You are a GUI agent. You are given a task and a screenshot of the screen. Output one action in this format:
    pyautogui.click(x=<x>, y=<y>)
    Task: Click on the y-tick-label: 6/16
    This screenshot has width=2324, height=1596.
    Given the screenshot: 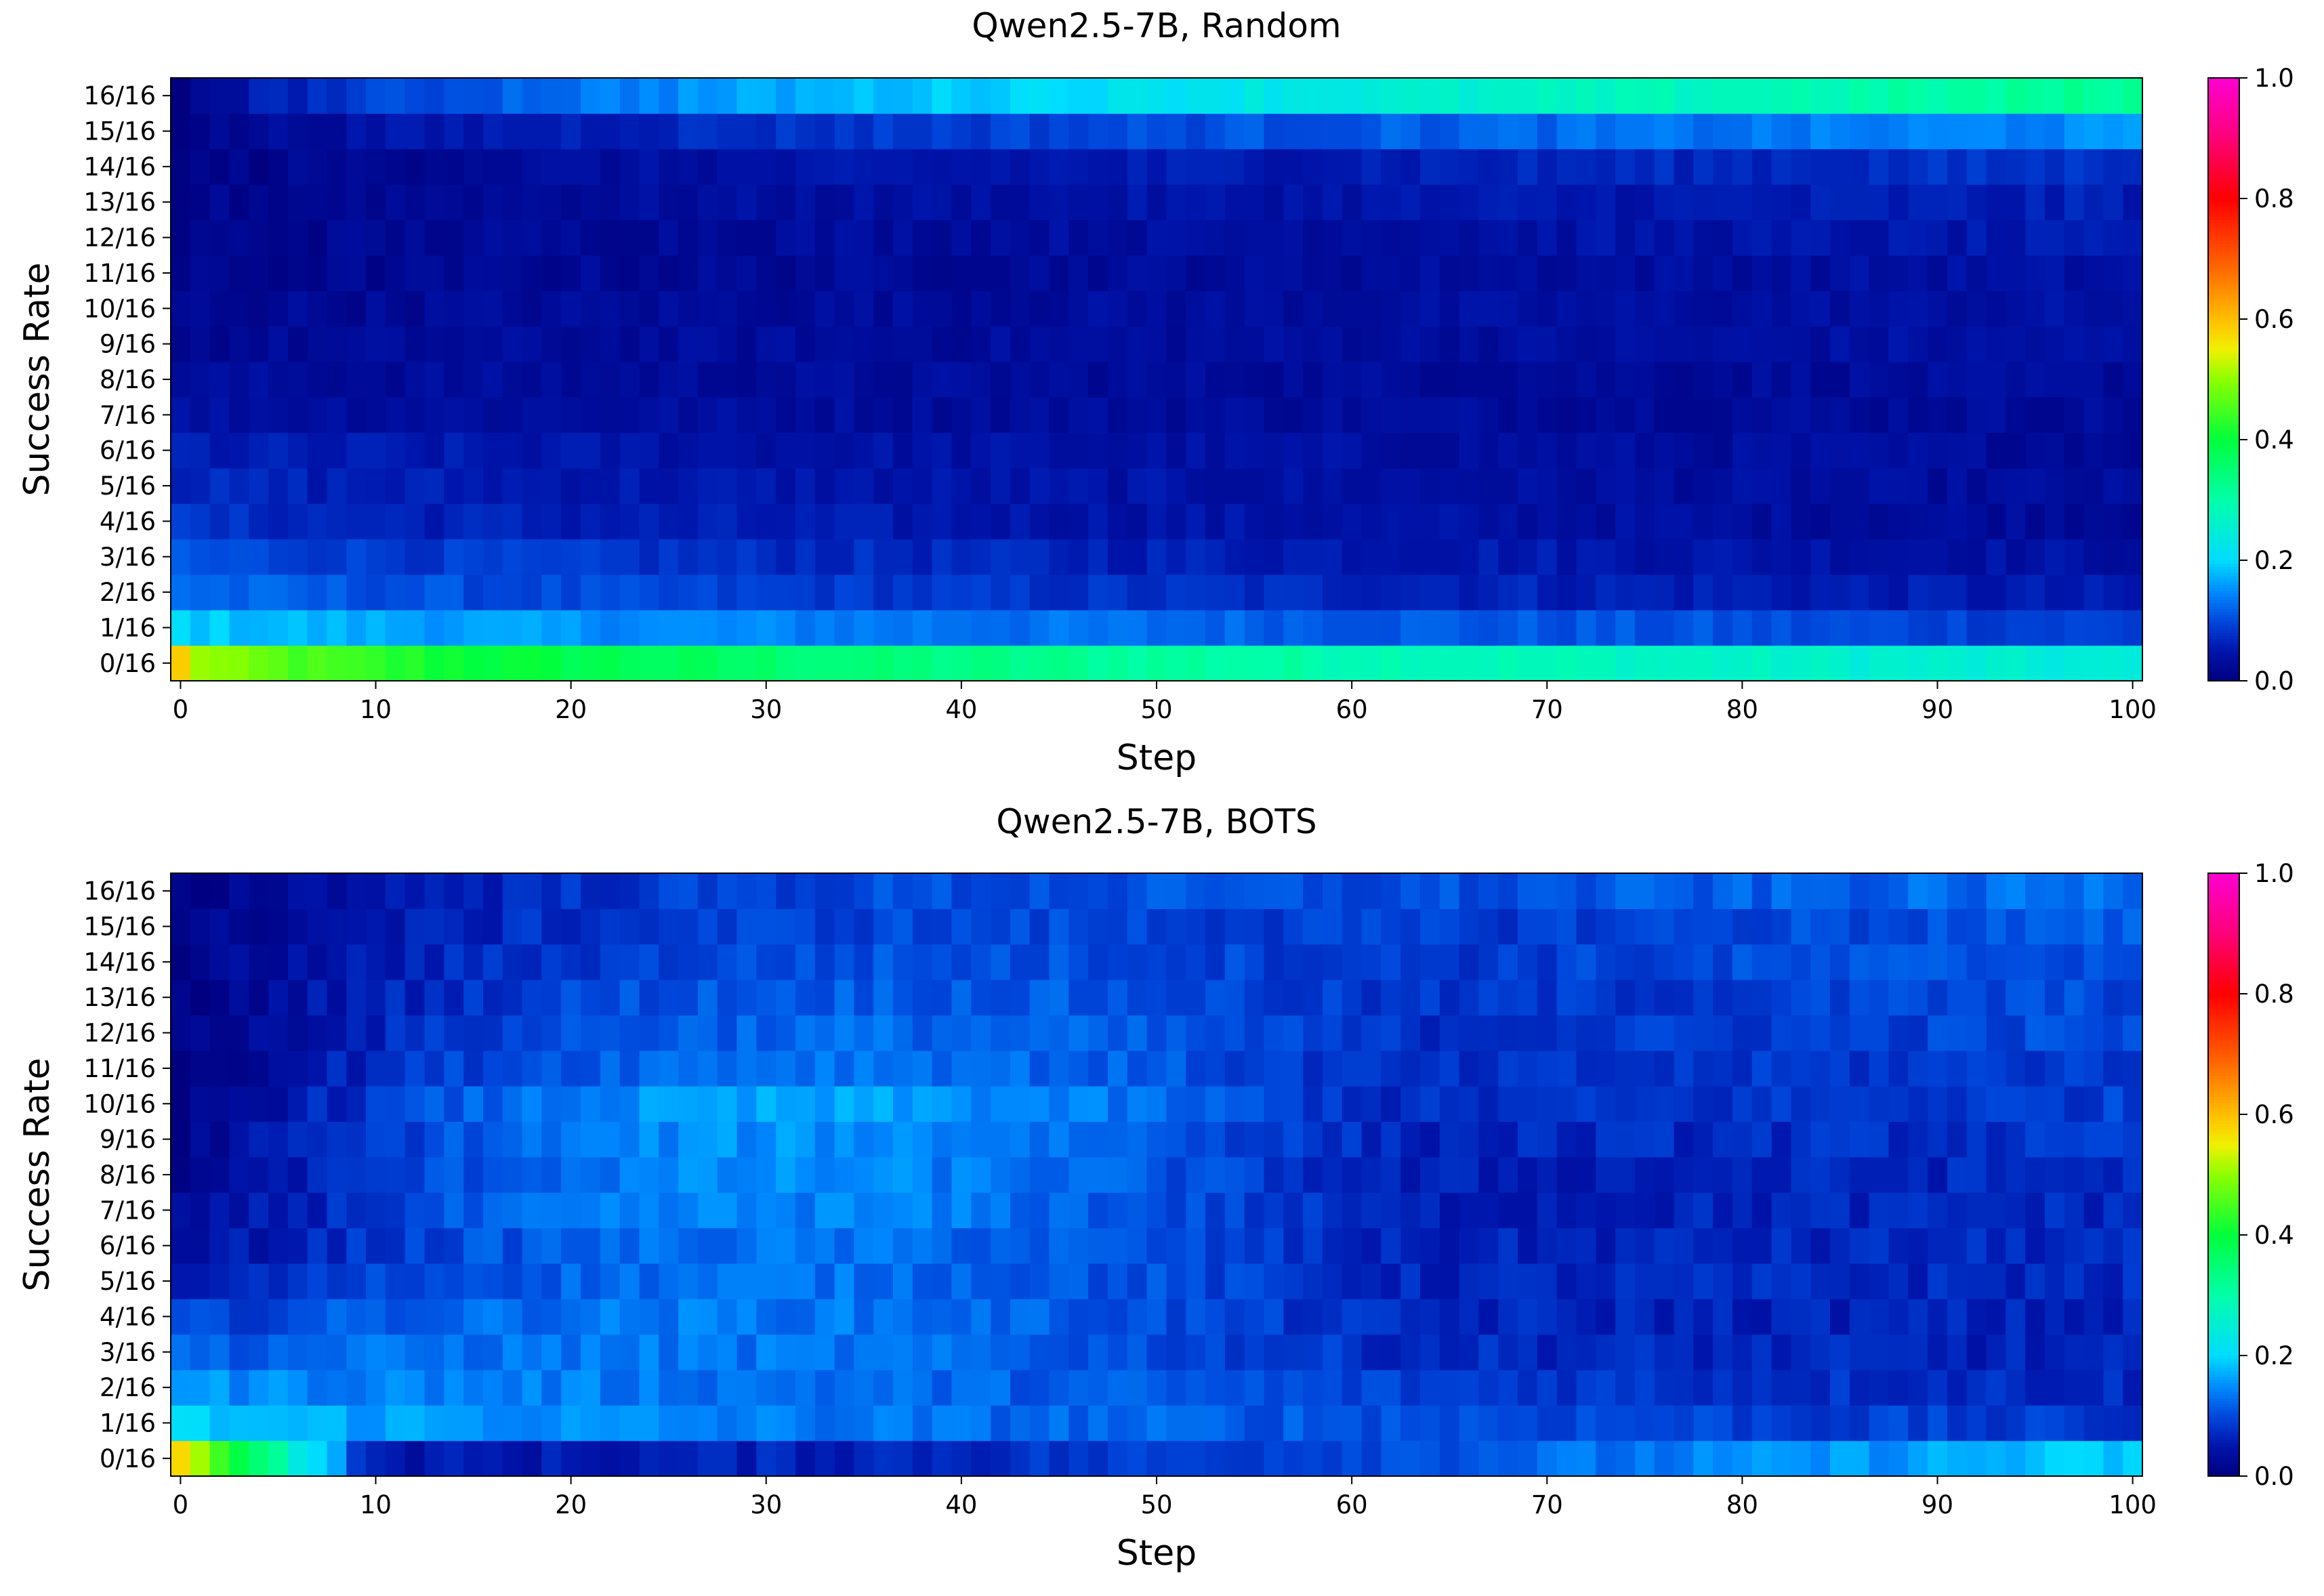 What is the action you would take?
    pyautogui.click(x=128, y=1246)
    